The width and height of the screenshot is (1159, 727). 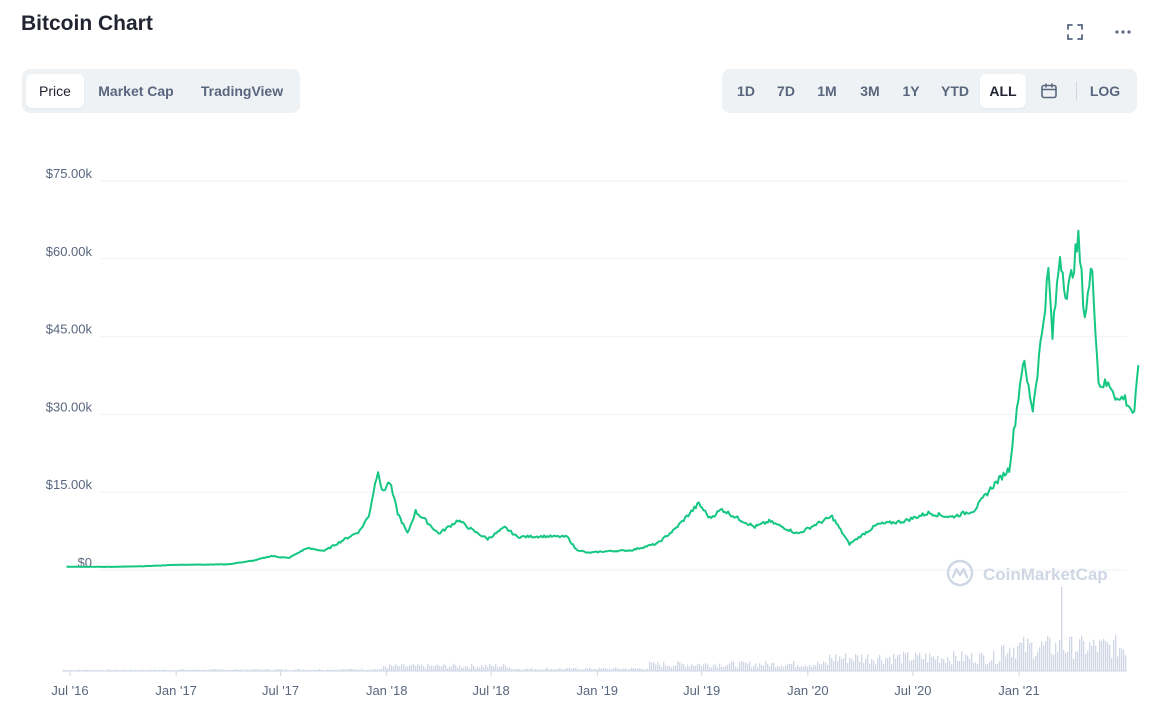 I want to click on log-scale-toggle: LOG, so click(x=1105, y=91).